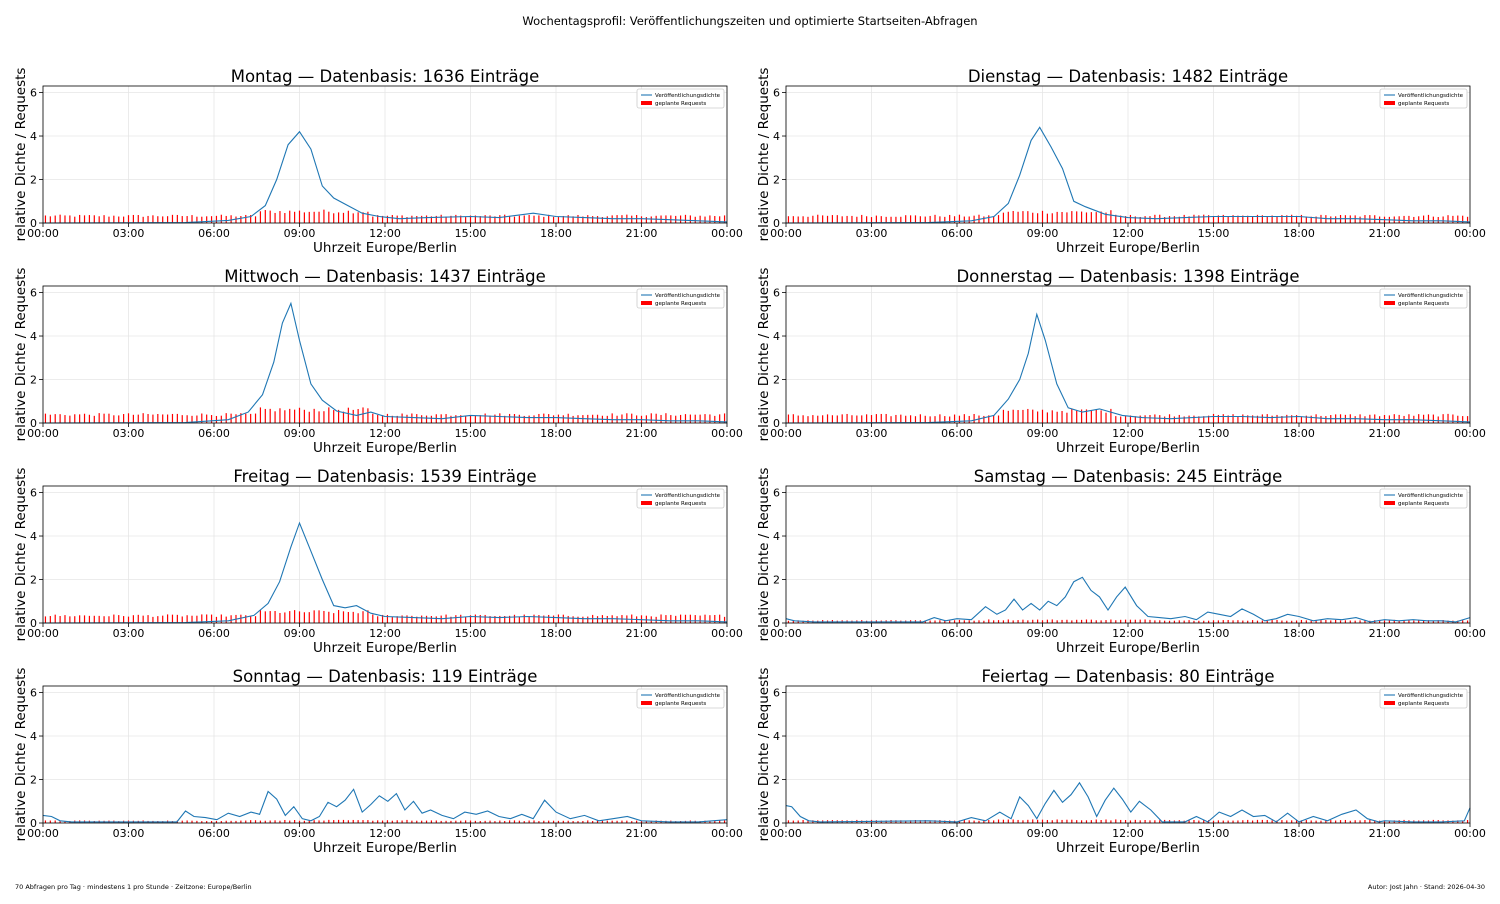  I want to click on y-tick-label: 6, so click(776, 93).